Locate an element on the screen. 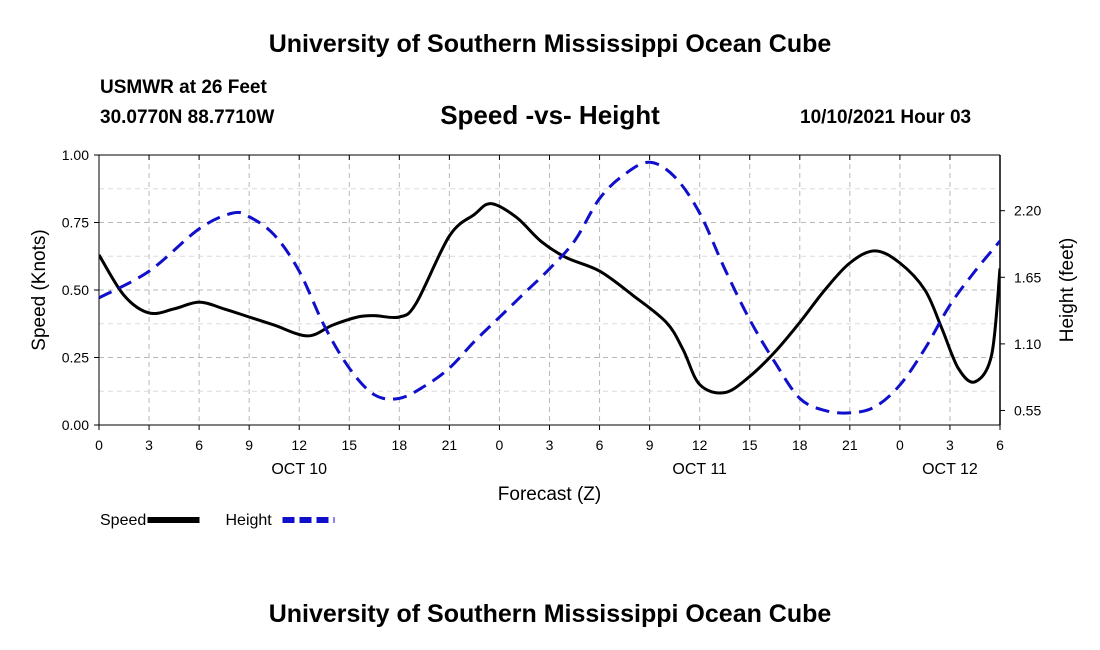 This screenshot has height=650, width=1100. legend-label-height: Height is located at coordinates (249, 520).